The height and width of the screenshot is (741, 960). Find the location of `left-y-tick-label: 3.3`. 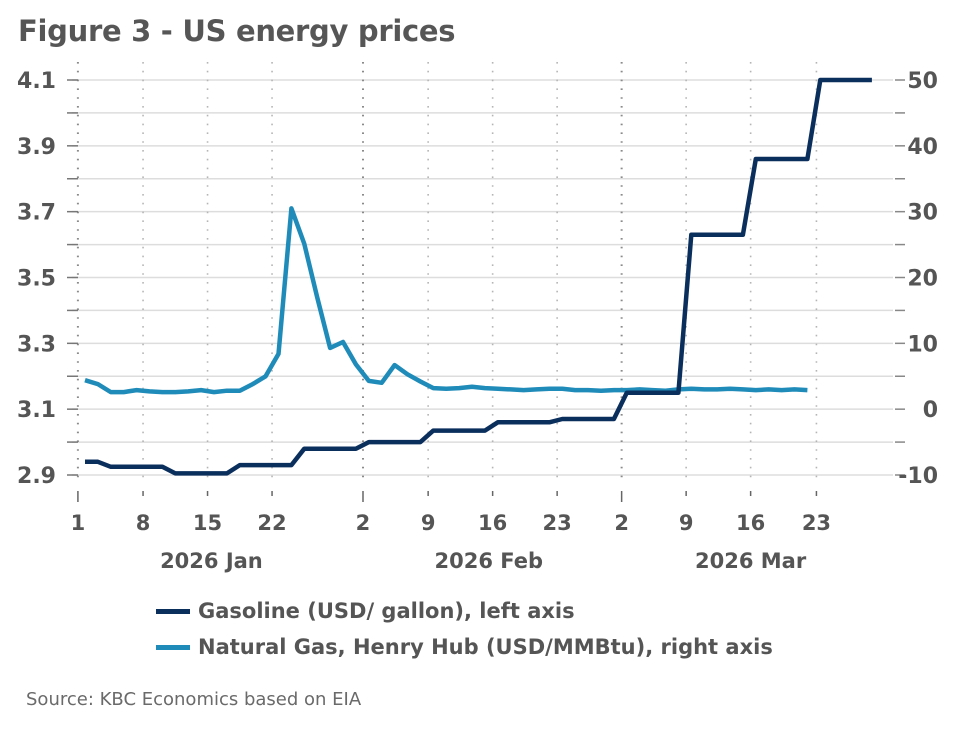

left-y-tick-label: 3.3 is located at coordinates (36, 344).